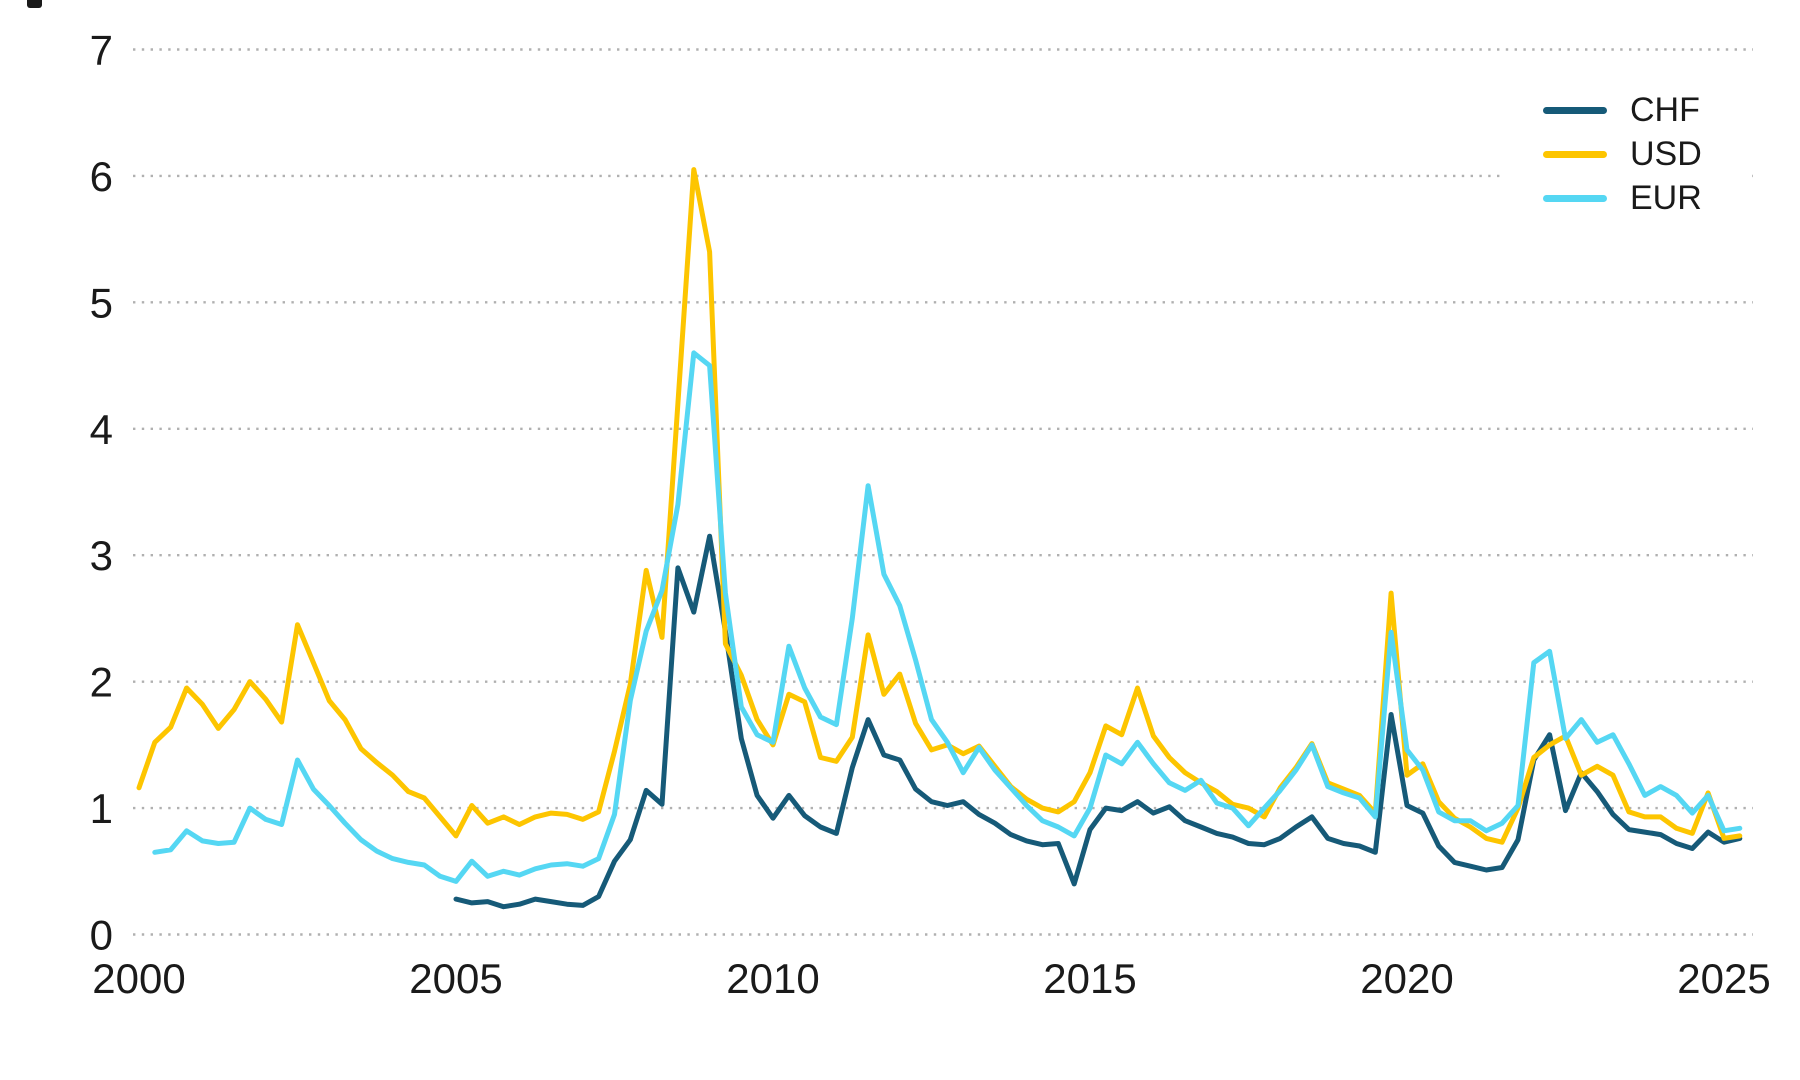  What do you see at coordinates (455, 978) in the screenshot?
I see `x-tick-label: 2005` at bounding box center [455, 978].